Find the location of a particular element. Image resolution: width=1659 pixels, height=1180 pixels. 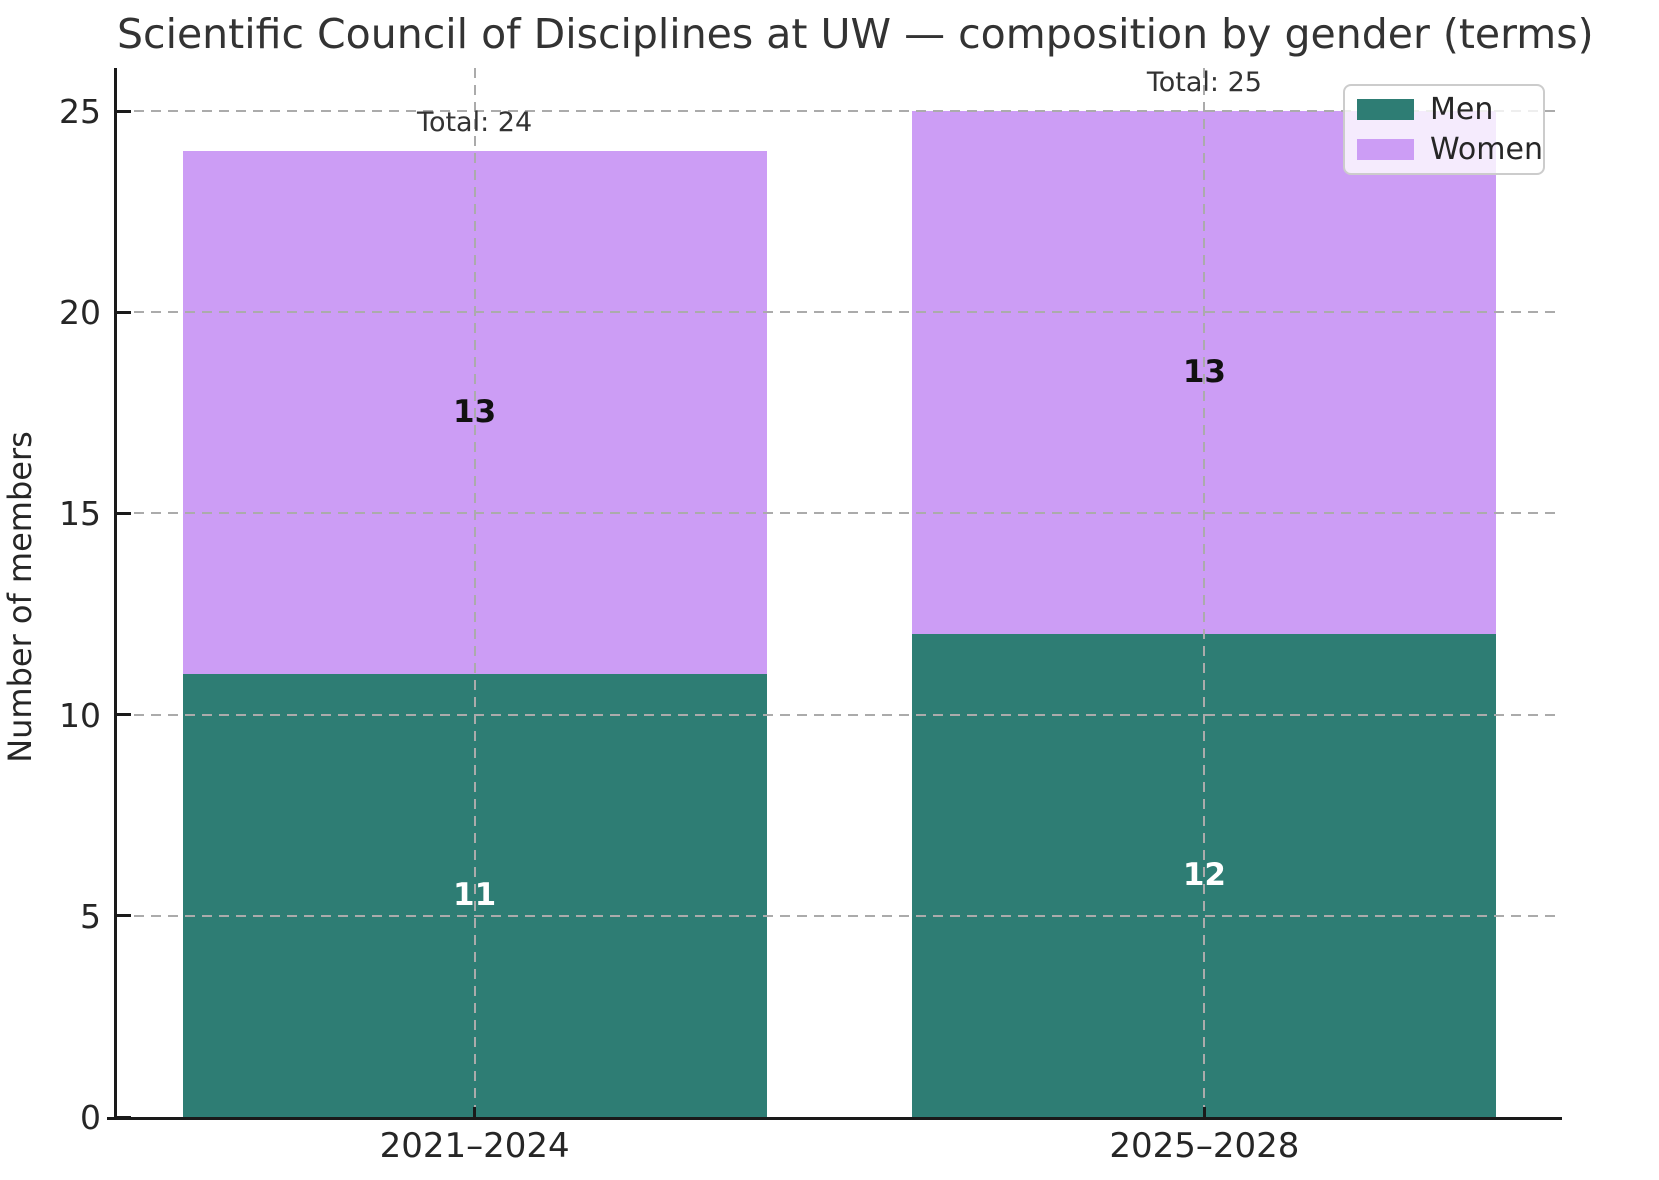

bar-value-men-1: 12 is located at coordinates (1204, 874).